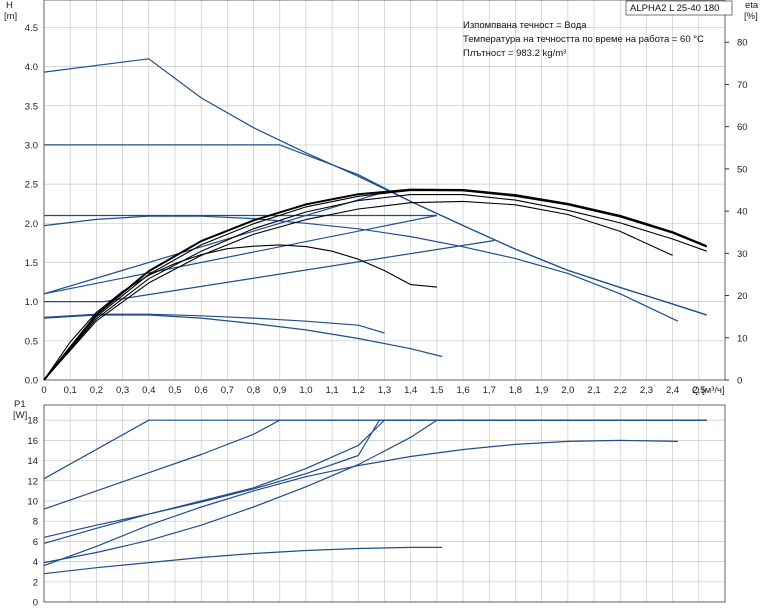 The image size is (774, 611). I want to click on y2-tick-label: 30, so click(742, 254).